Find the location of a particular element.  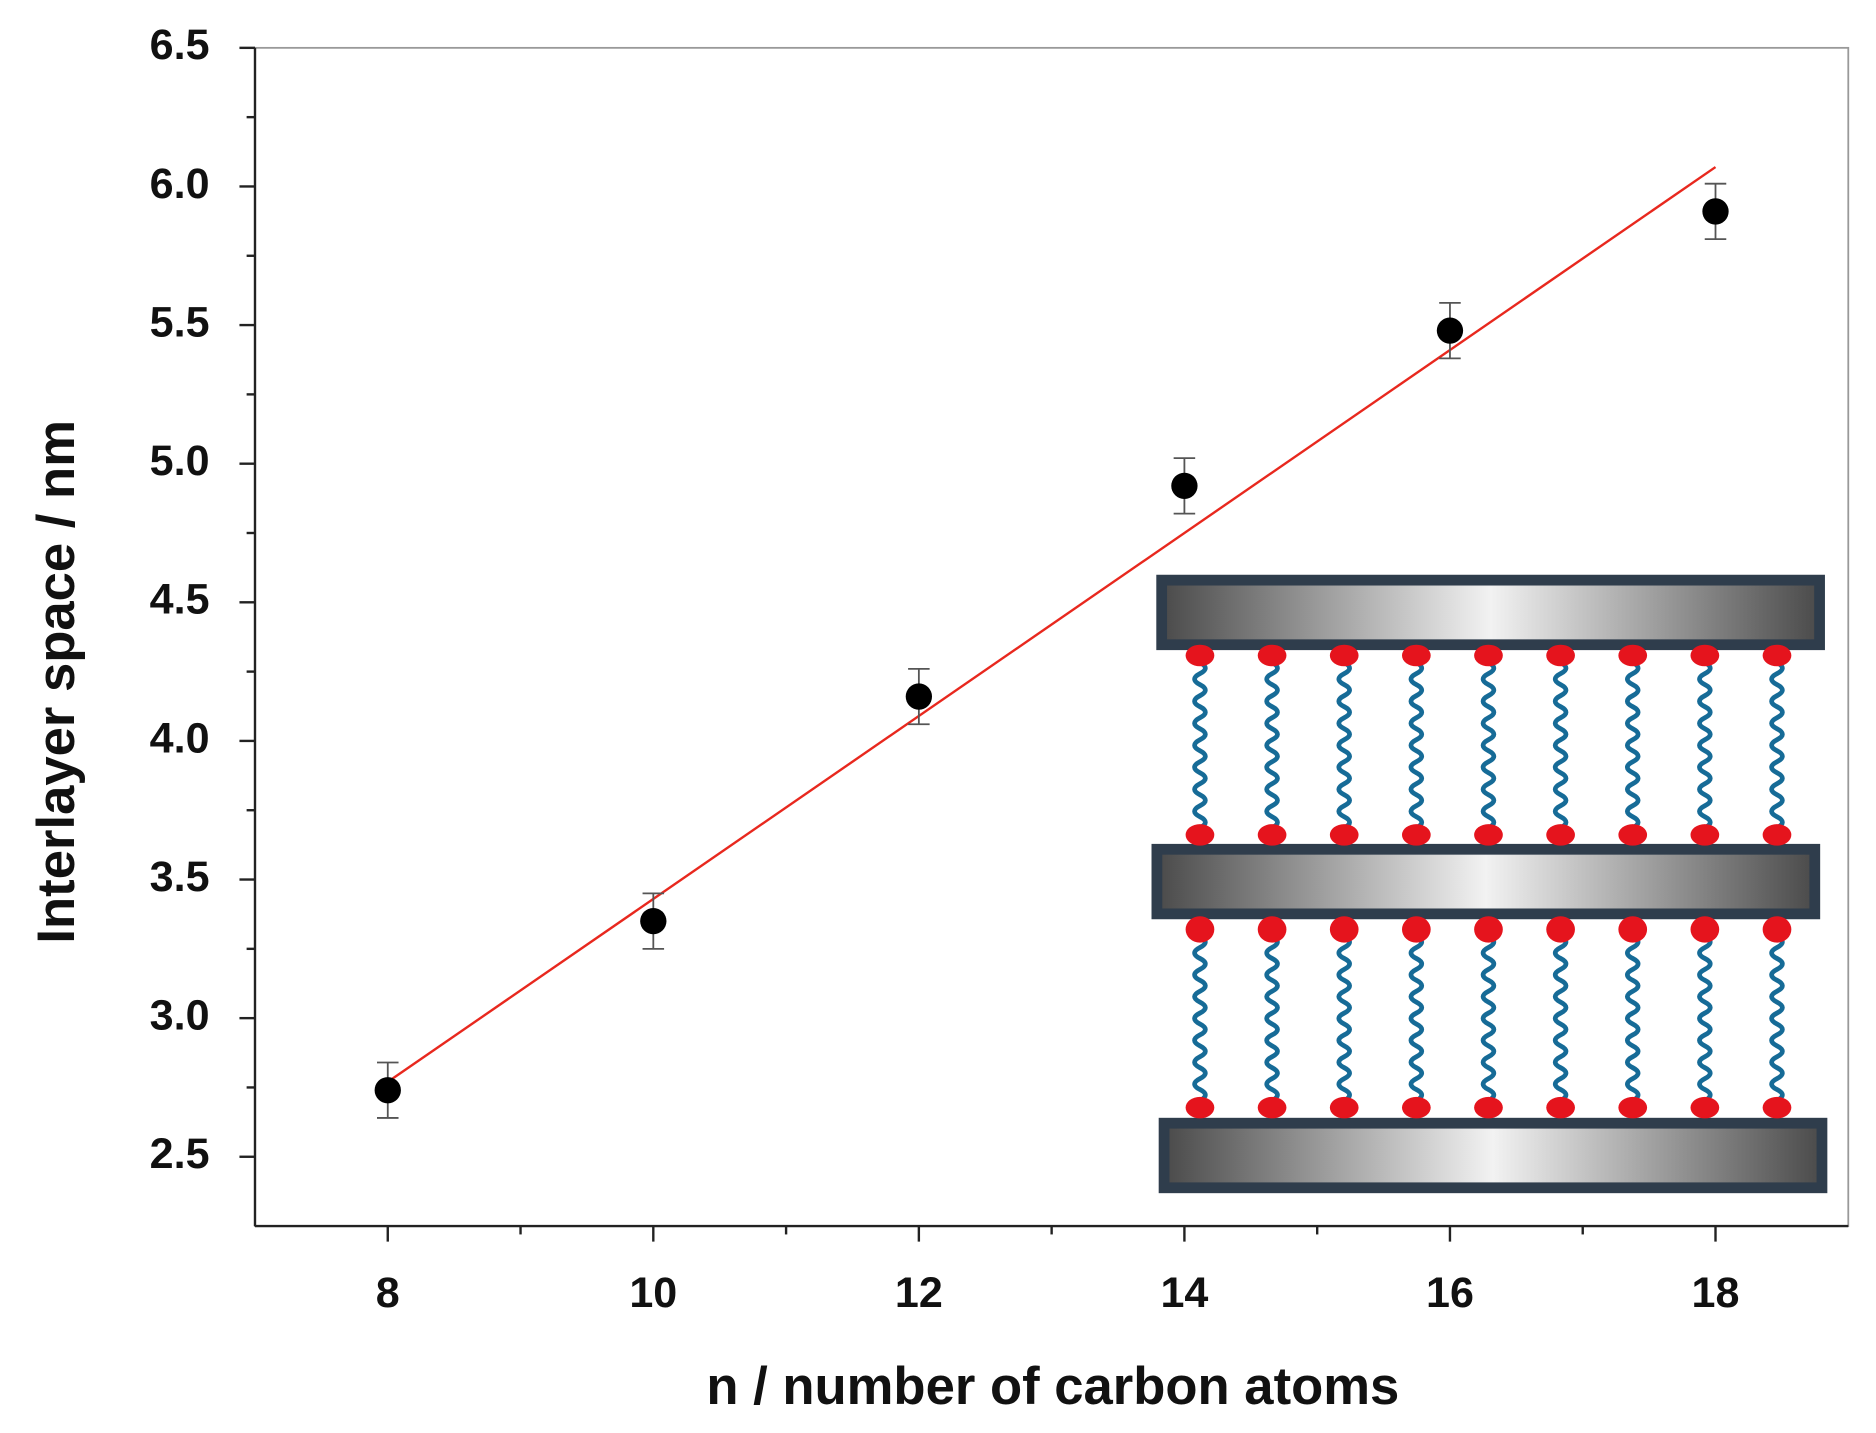

x-axis-title: n / number of carbon atoms is located at coordinates (1052, 1386).